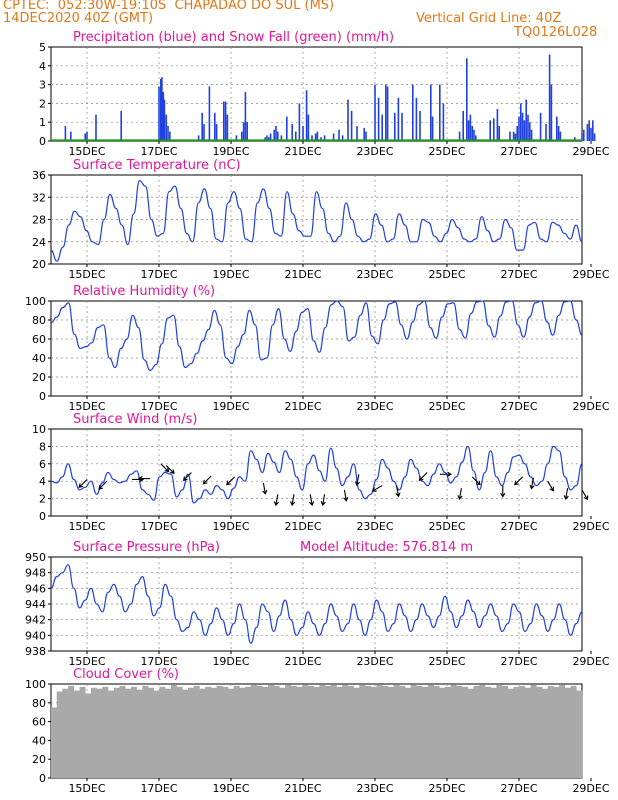 The width and height of the screenshot is (618, 800). I want to click on x-tick-label: 25DEC, so click(446, 406).